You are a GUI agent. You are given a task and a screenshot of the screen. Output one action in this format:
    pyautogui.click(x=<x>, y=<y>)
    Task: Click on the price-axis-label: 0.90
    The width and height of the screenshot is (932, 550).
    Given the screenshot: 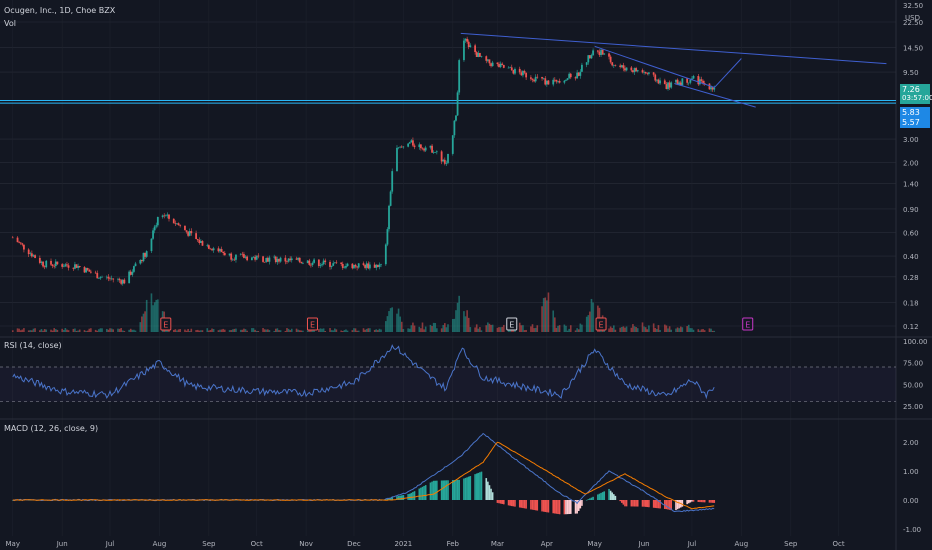 What is the action you would take?
    pyautogui.click(x=911, y=210)
    